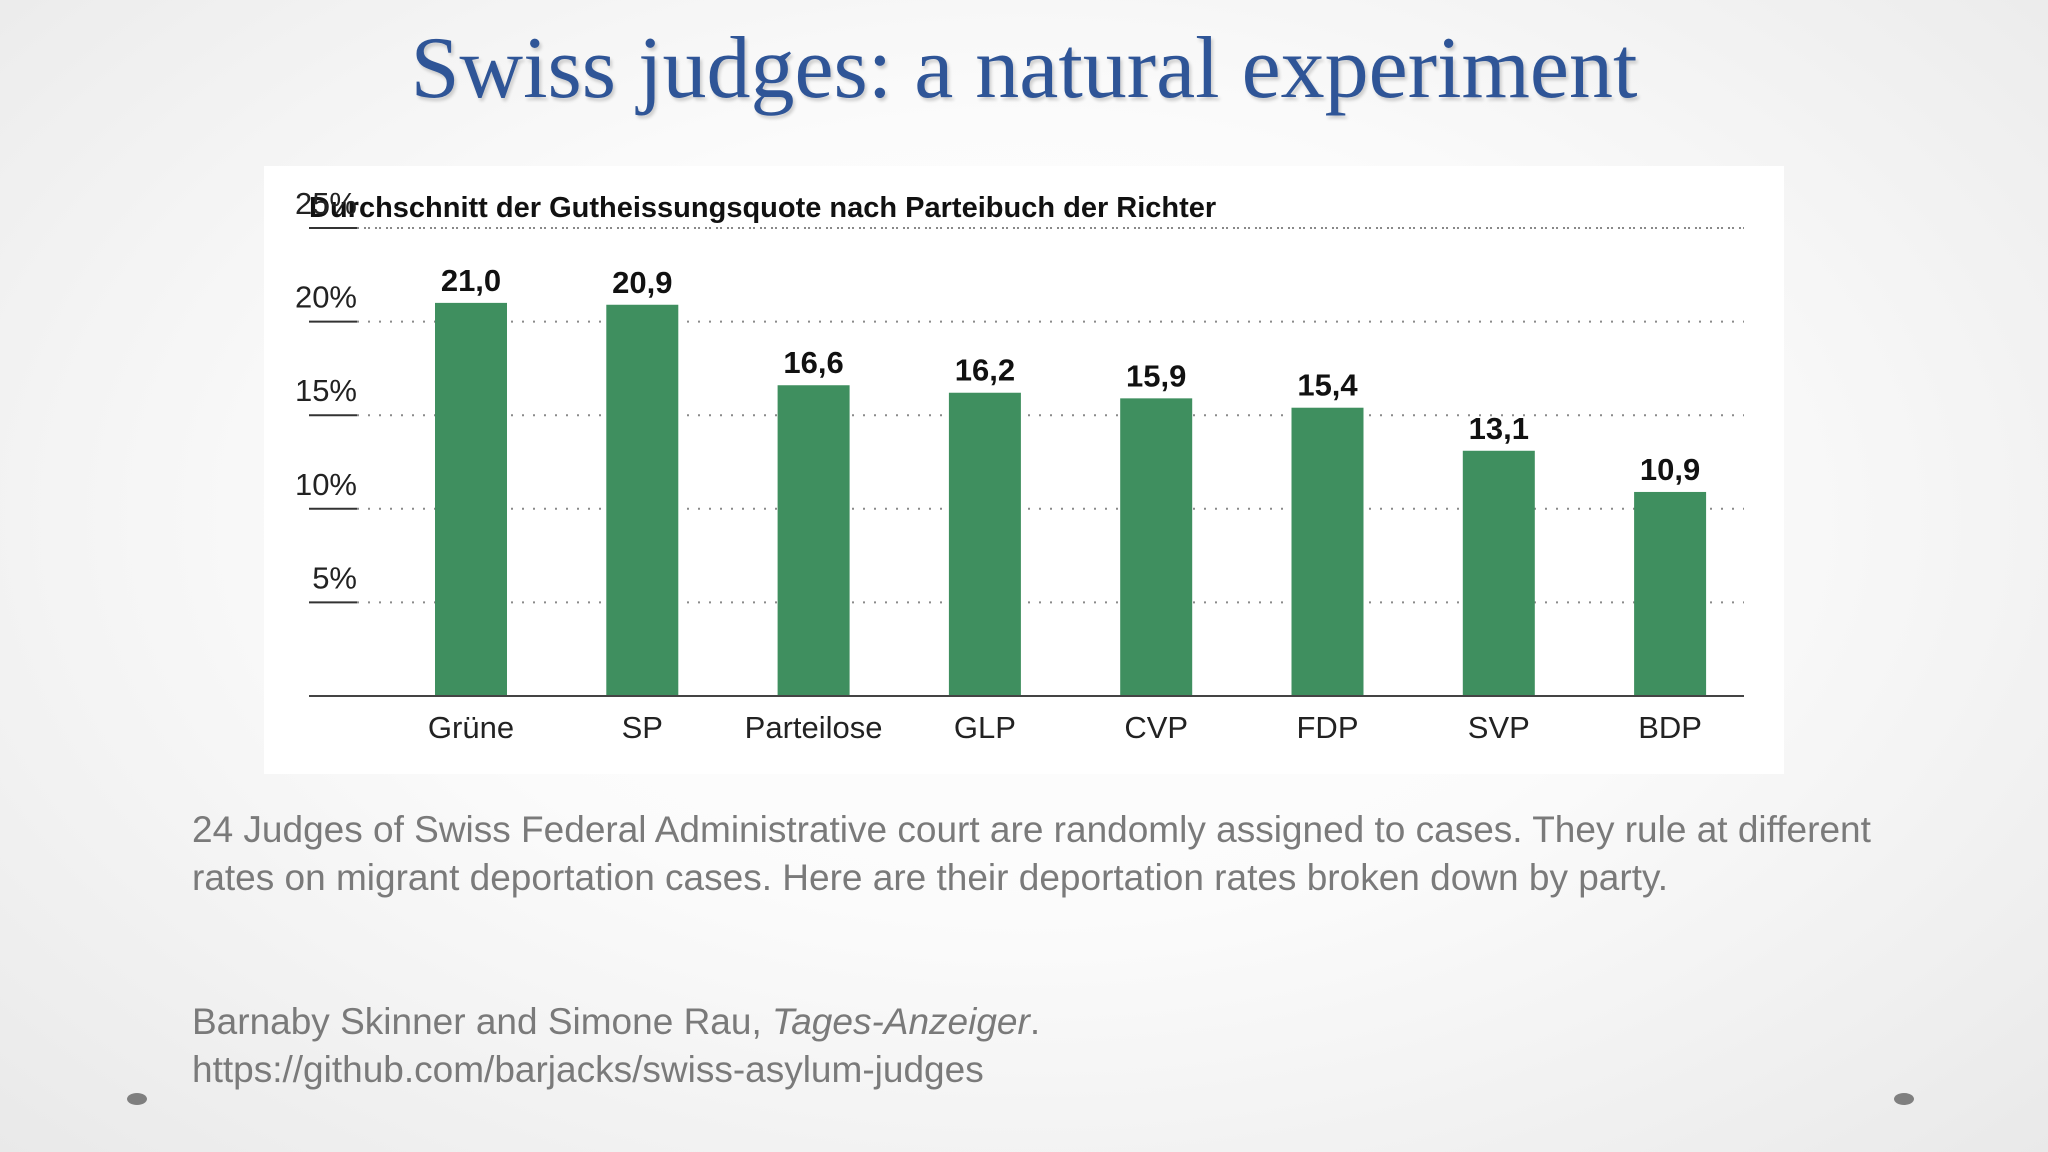 Image resolution: width=2048 pixels, height=1152 pixels. Describe the element at coordinates (1024, 68) in the screenshot. I see `slide-title: Swiss judges: a natural experiment` at that location.